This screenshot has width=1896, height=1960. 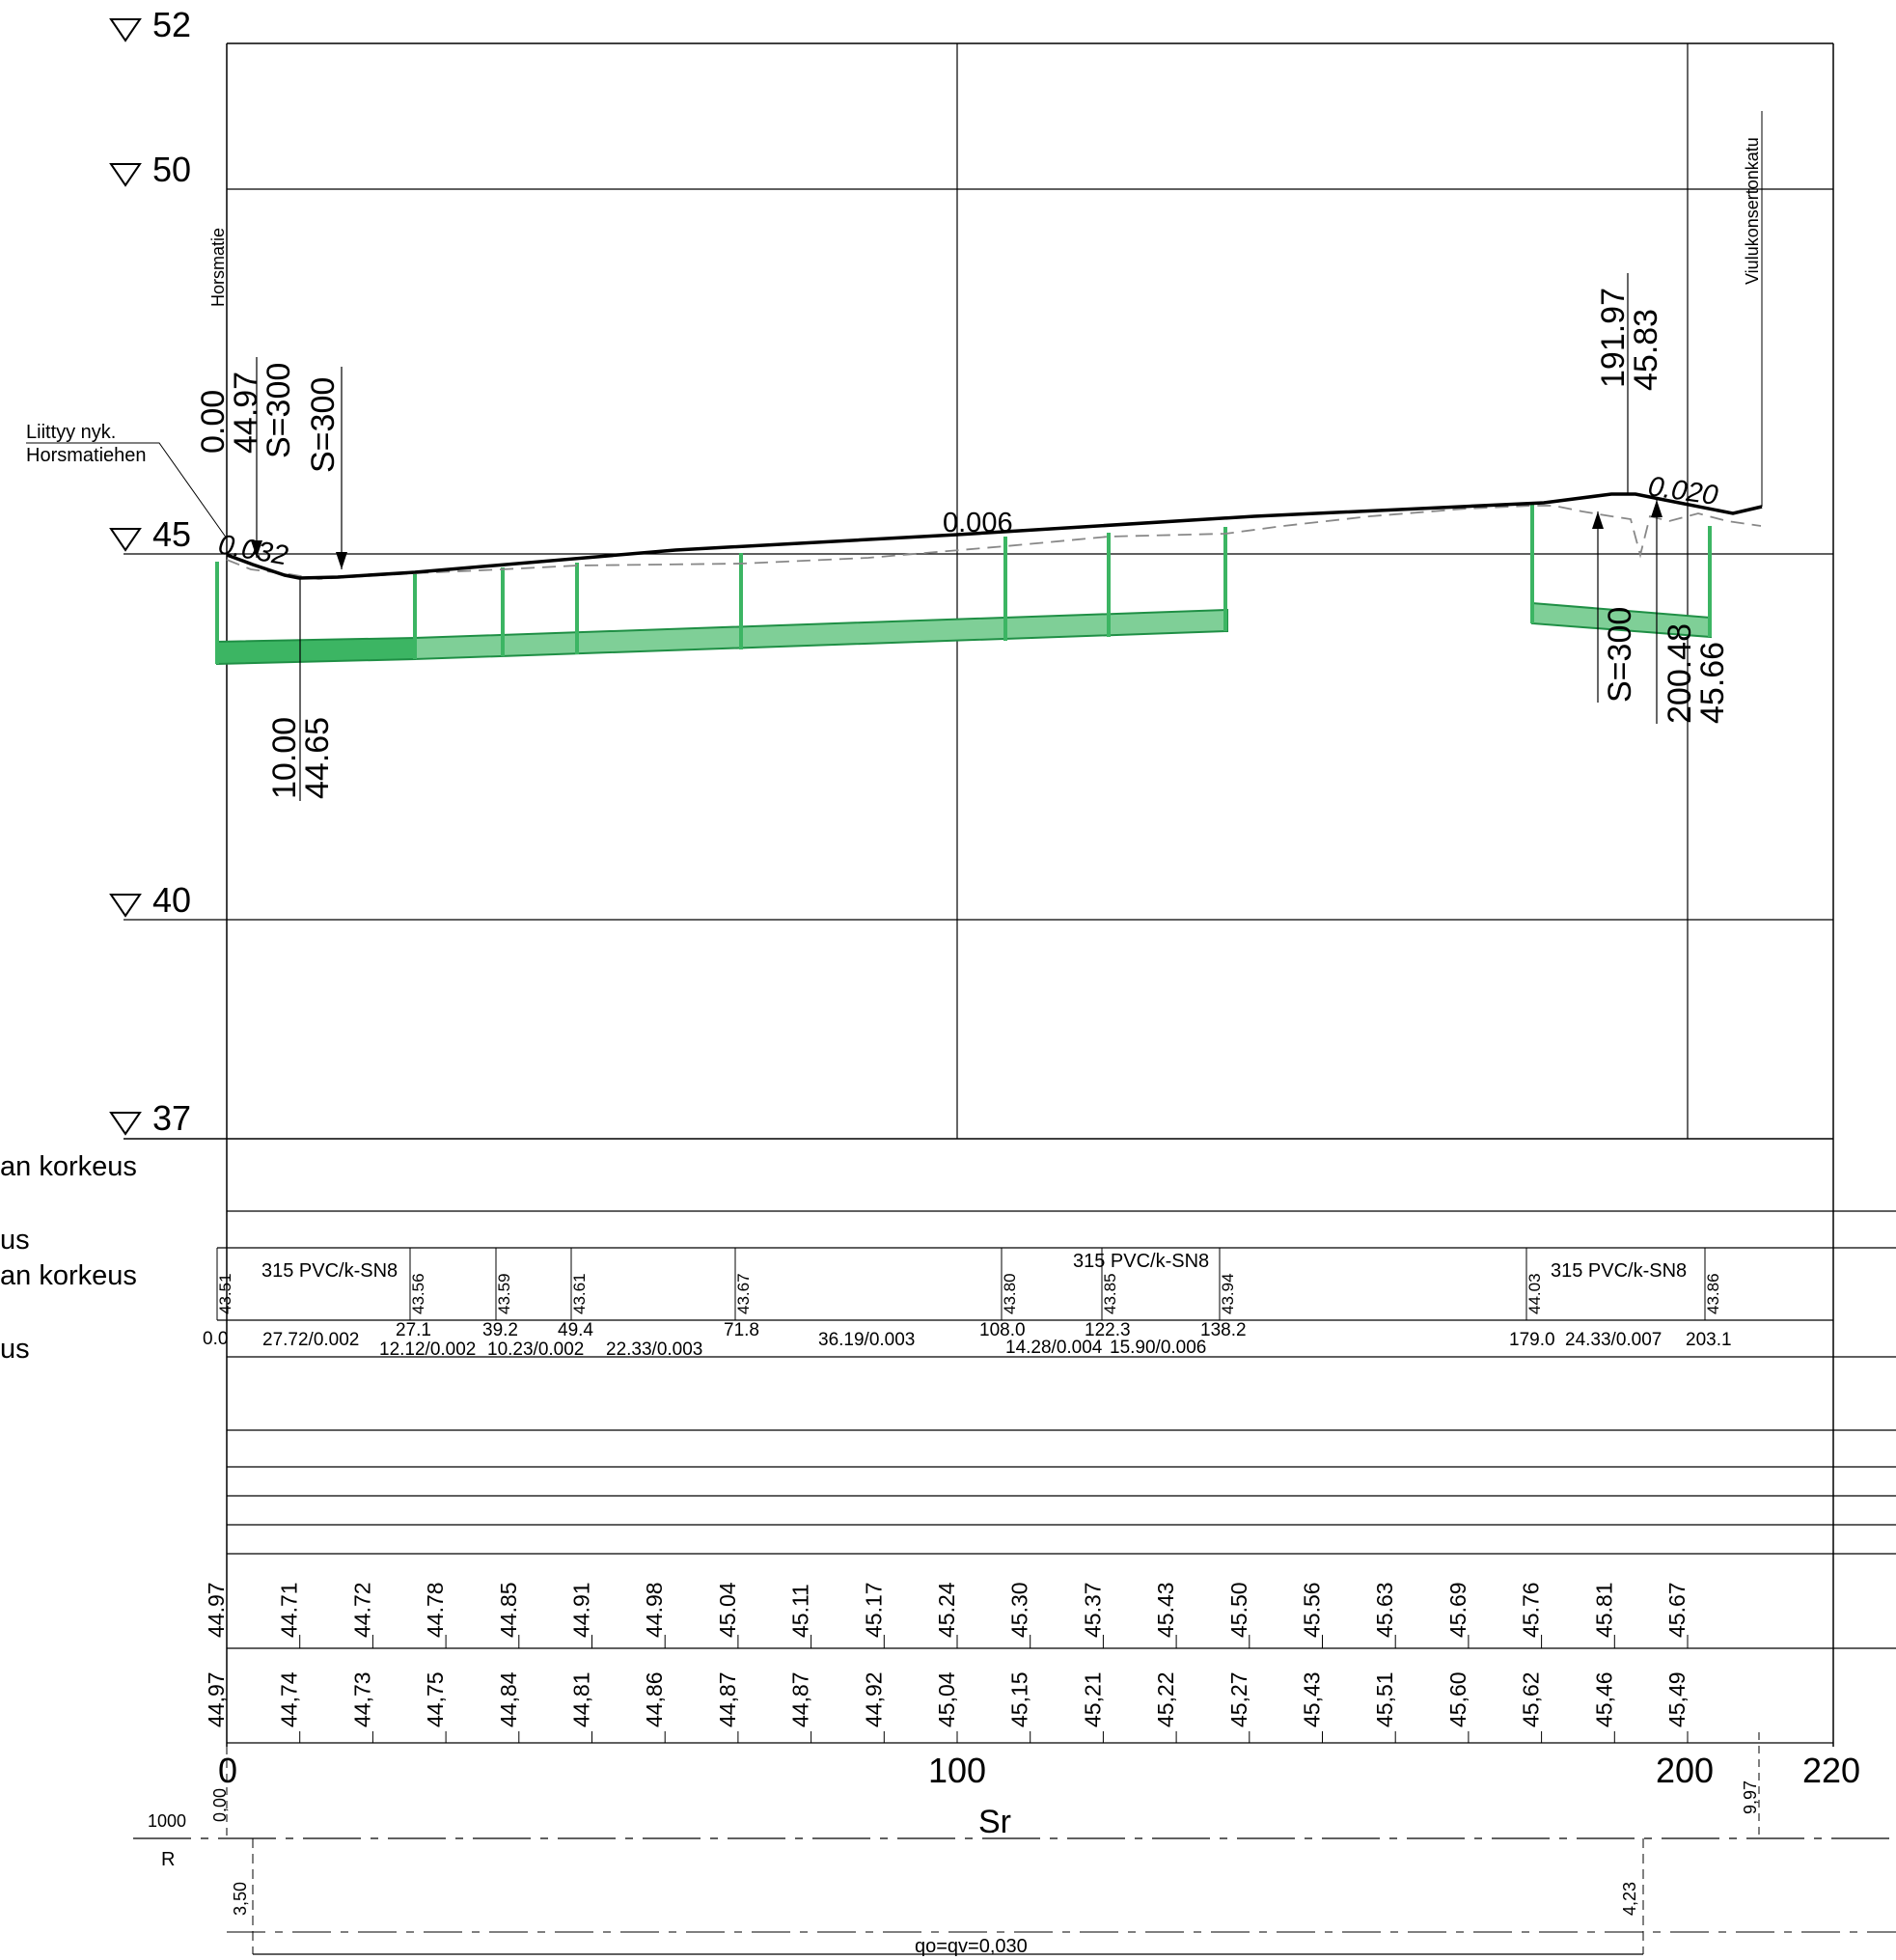 I want to click on design-elevation: 44.78, so click(x=435, y=1610).